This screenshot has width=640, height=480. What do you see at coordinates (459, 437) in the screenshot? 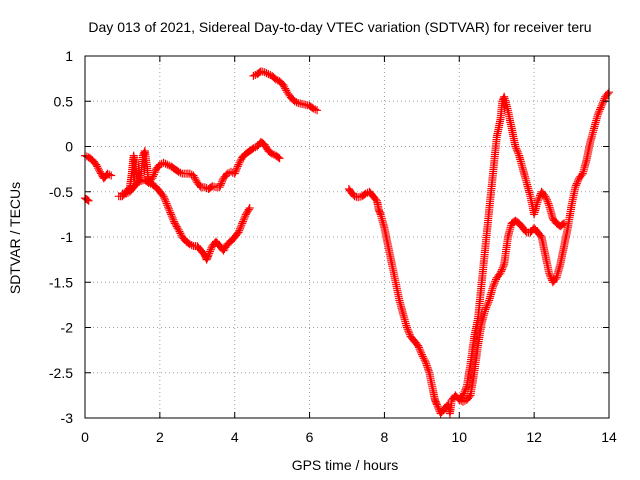
I see `x-tick-label: 10` at bounding box center [459, 437].